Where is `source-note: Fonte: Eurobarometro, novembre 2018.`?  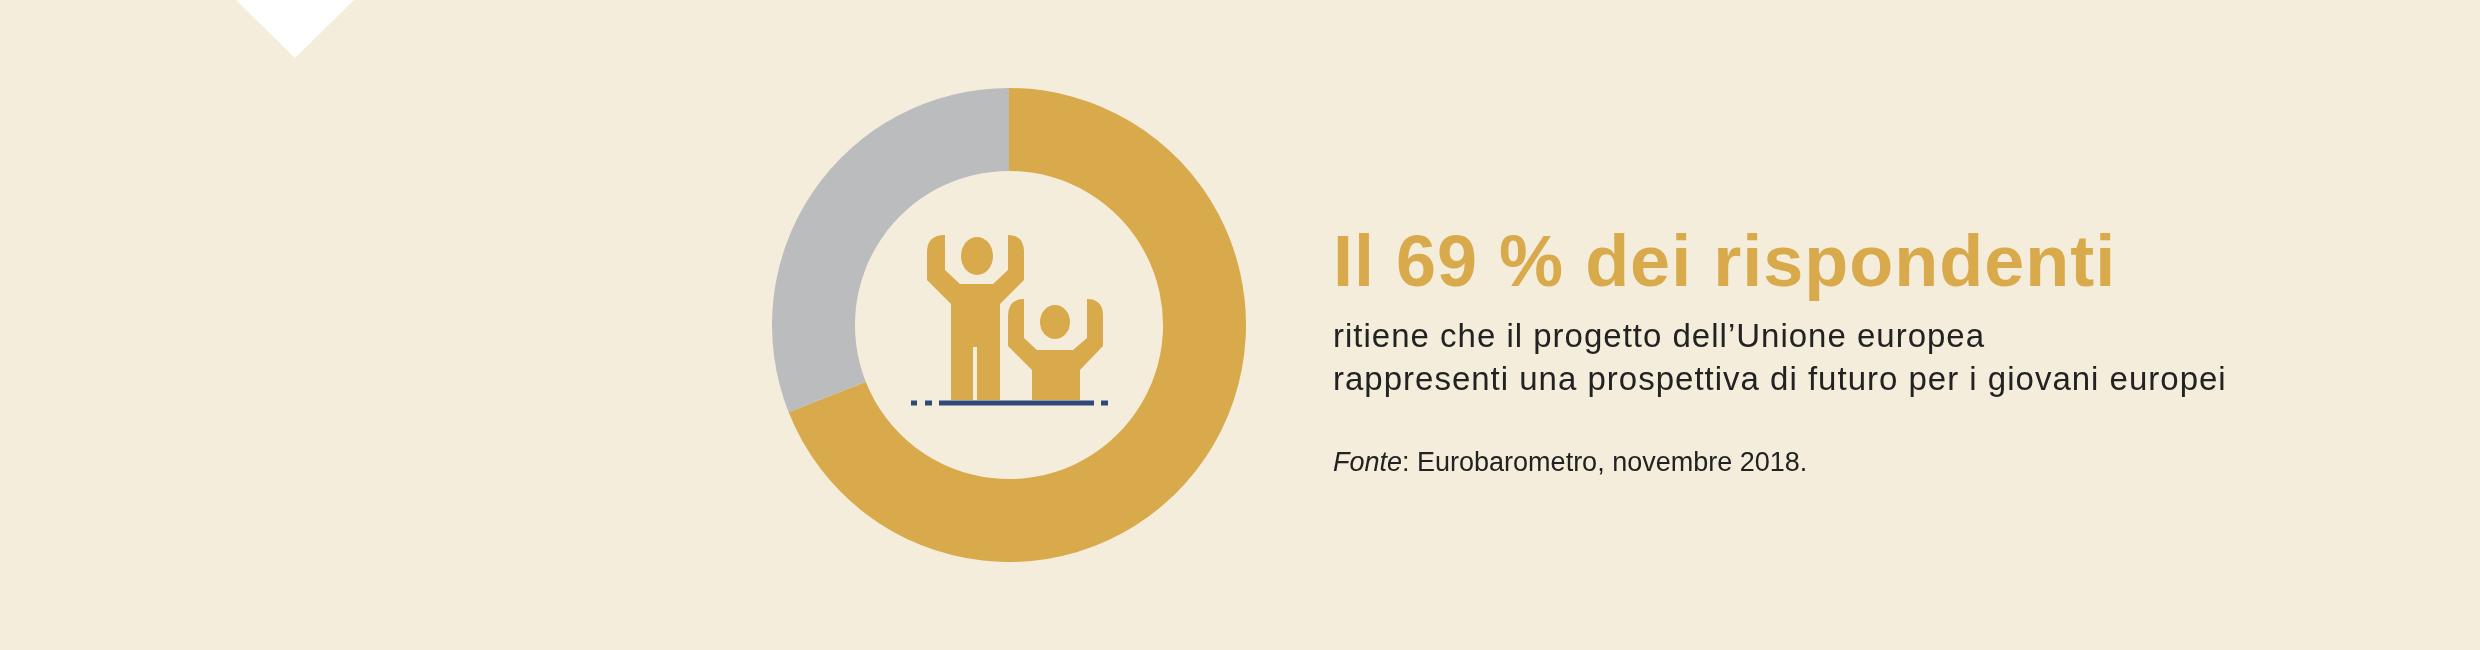 source-note: Fonte: Eurobarometro, novembre 2018. is located at coordinates (1570, 462).